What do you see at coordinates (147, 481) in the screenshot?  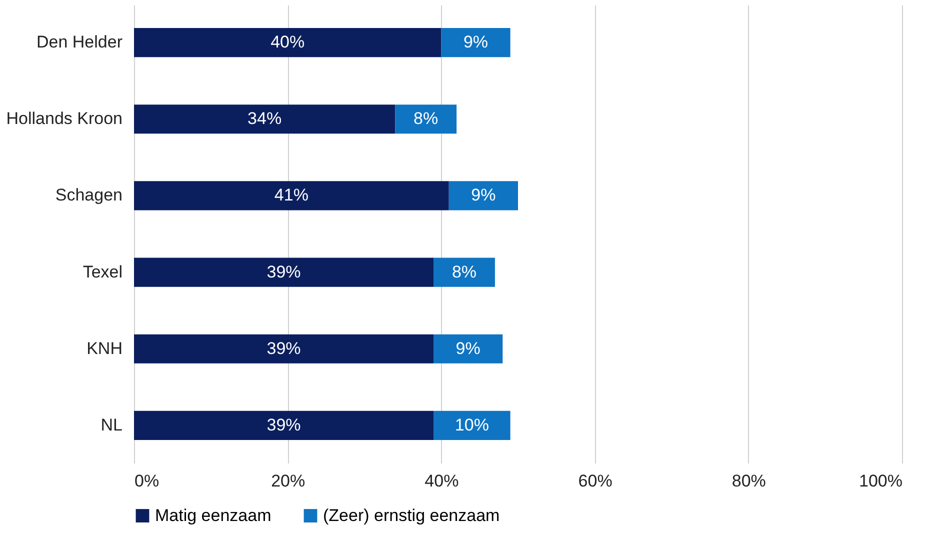 I see `x-tick-label: 0%` at bounding box center [147, 481].